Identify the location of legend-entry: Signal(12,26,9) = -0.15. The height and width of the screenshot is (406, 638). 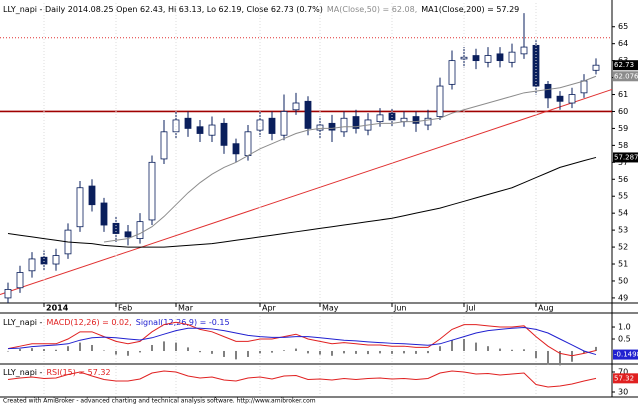
(183, 322).